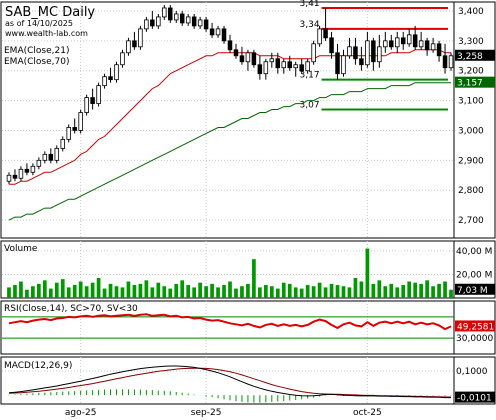  What do you see at coordinates (472, 372) in the screenshot?
I see `macd-tick-label: 0,1000` at bounding box center [472, 372].